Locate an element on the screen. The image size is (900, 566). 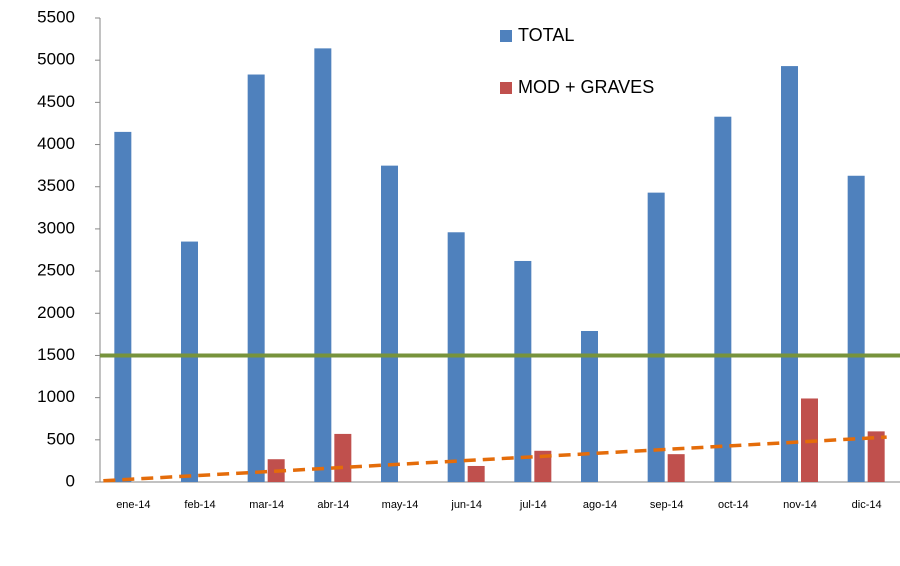
y-tick-label: 5500 is located at coordinates (56, 16).